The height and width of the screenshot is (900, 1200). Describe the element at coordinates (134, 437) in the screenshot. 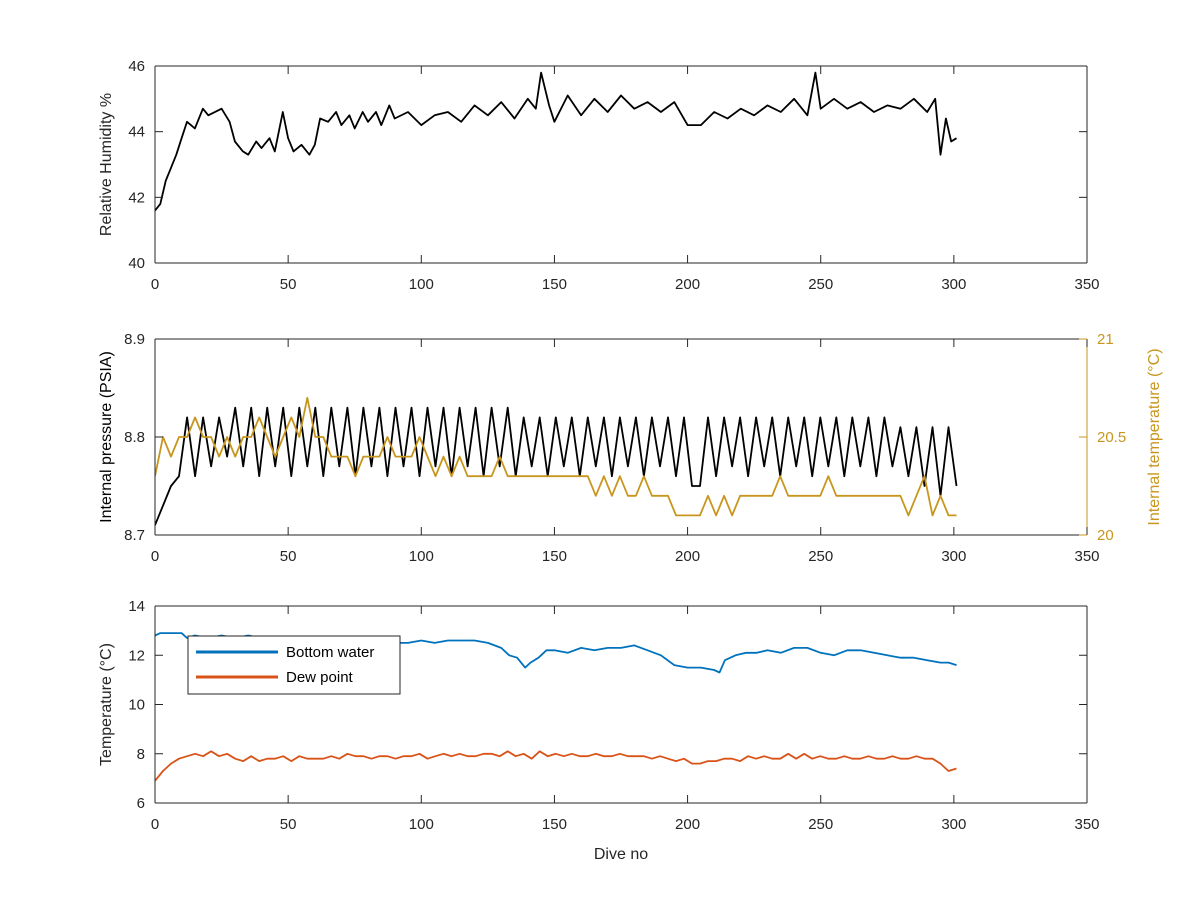

I see `y-tick-label: 8.8` at that location.